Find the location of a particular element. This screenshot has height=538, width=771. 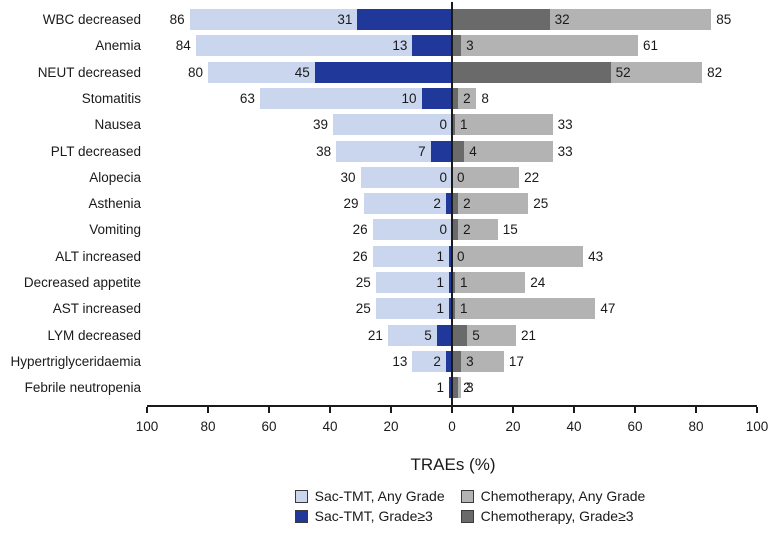

value-label-chemo-grade3: 52 is located at coordinates (623, 72).